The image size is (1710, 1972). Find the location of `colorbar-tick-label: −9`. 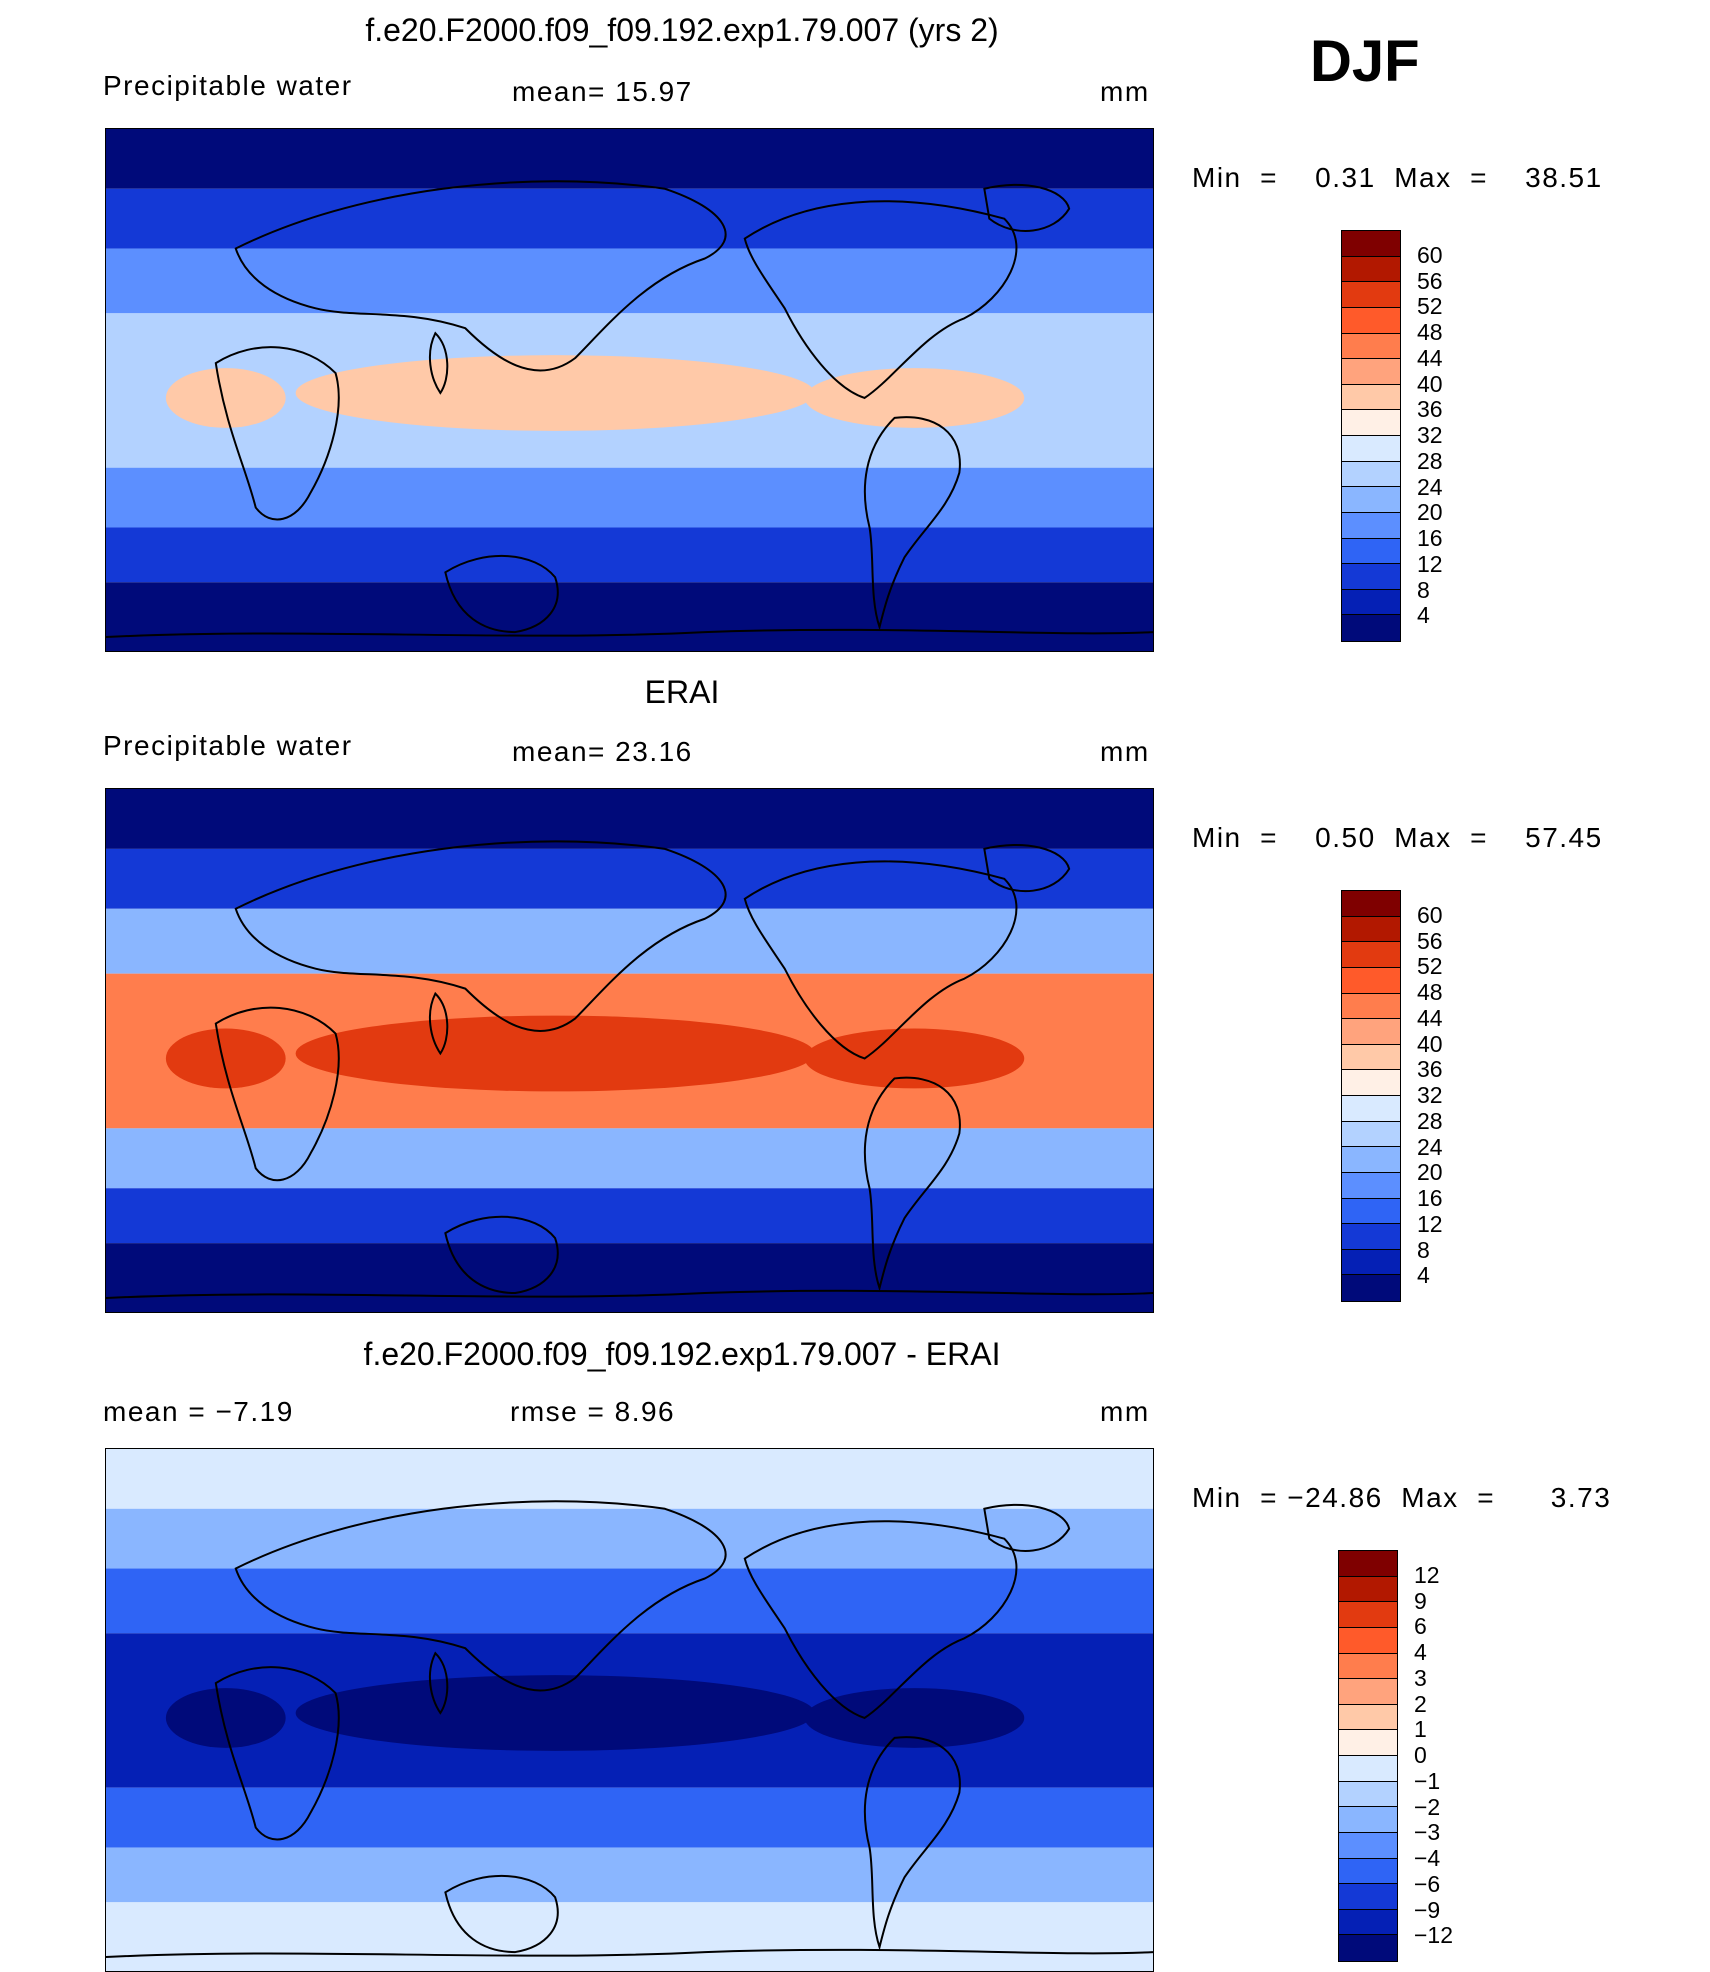

colorbar-tick-label: −9 is located at coordinates (1427, 1909).